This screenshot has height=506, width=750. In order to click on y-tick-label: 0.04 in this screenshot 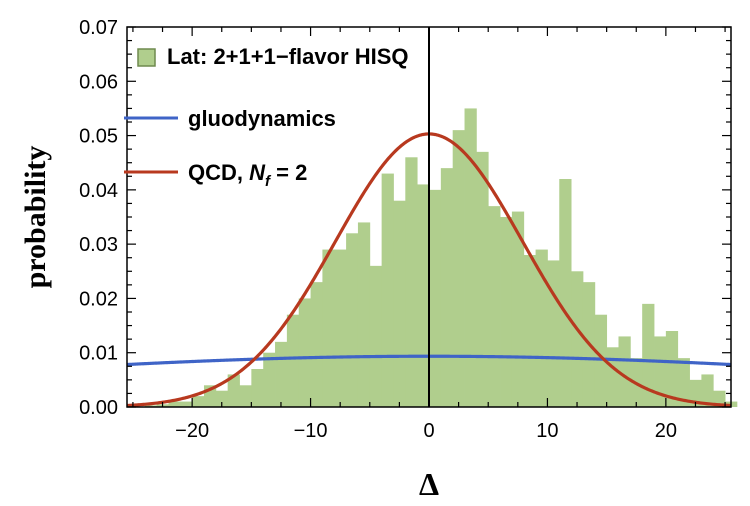, I will do `click(98, 191)`.